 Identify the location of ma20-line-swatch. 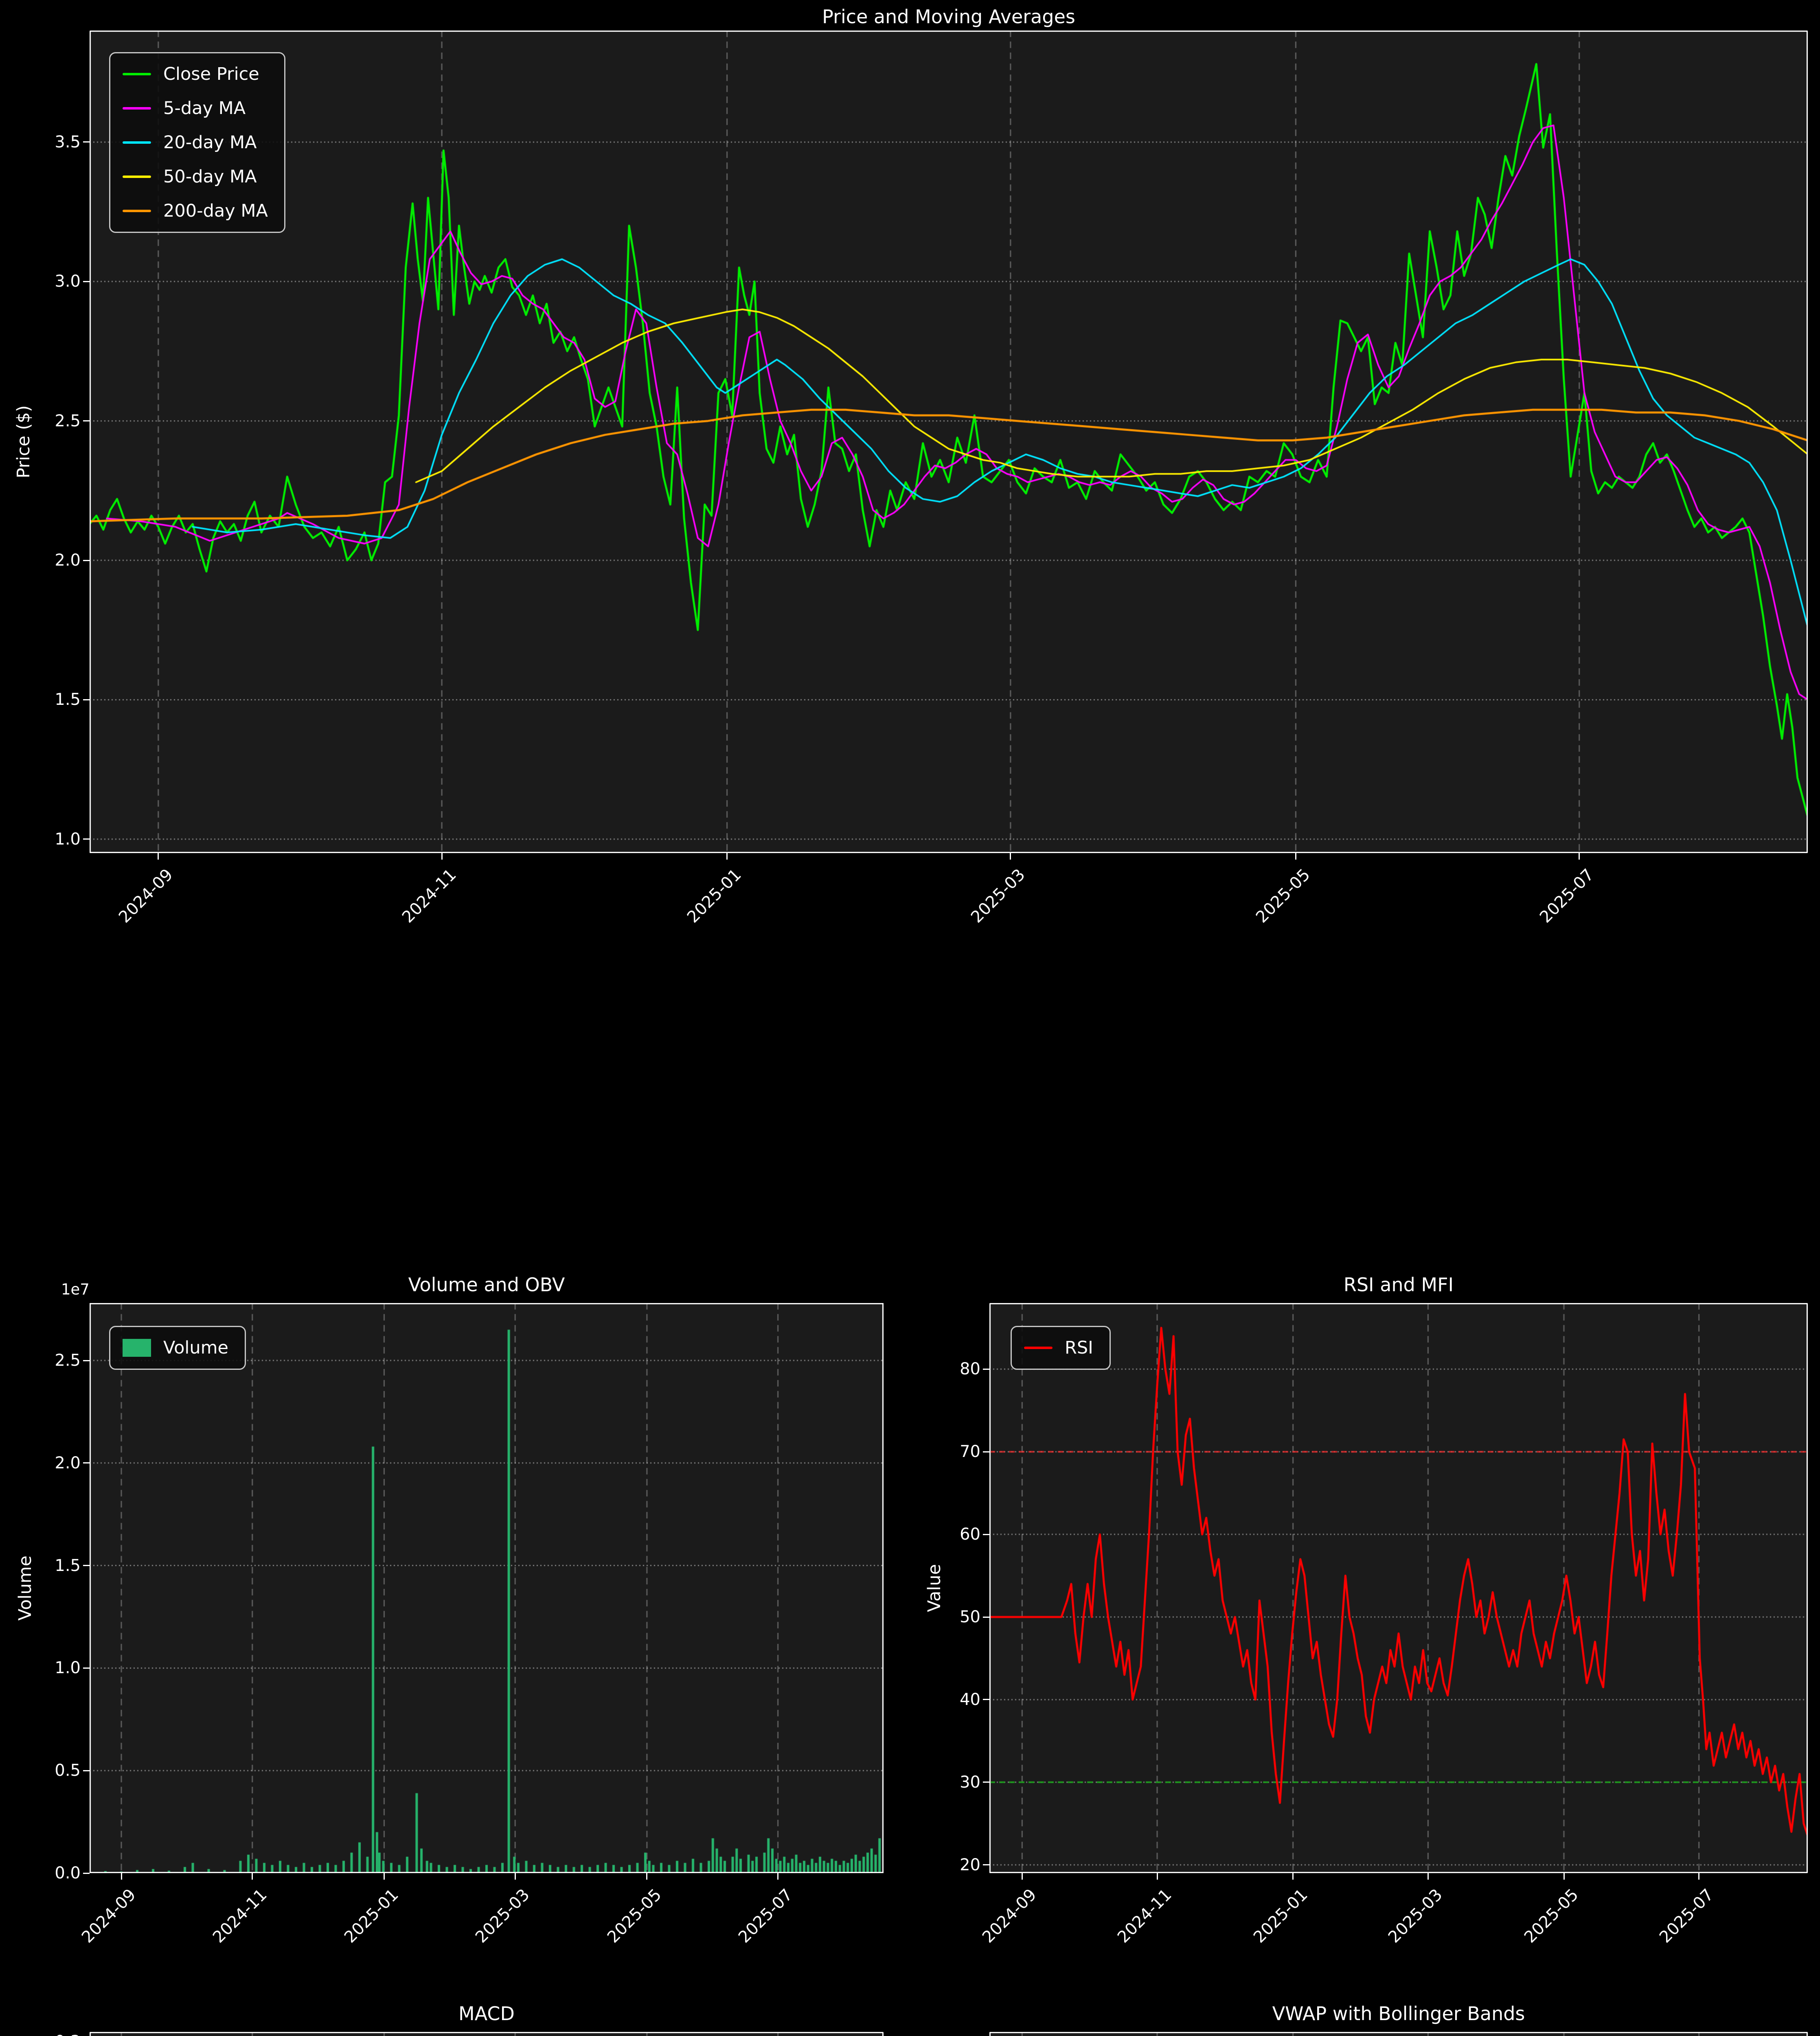
(137, 142).